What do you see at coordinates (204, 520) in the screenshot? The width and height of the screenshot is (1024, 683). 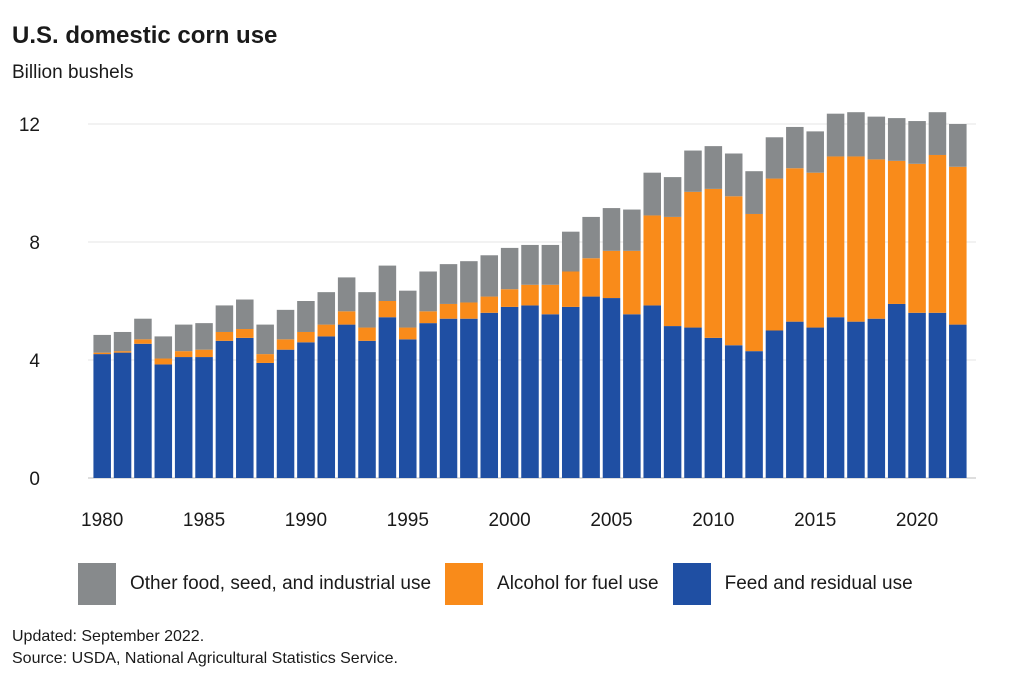 I see `x-tick-label: 1985` at bounding box center [204, 520].